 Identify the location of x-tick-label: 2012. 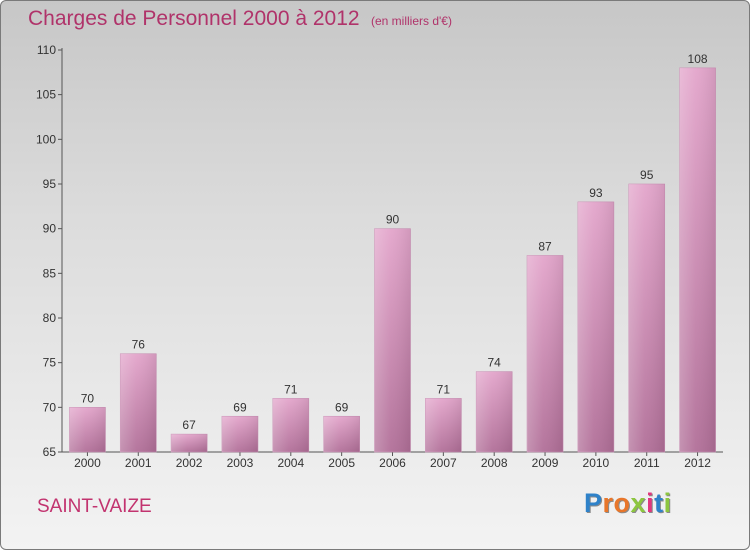
(697, 463).